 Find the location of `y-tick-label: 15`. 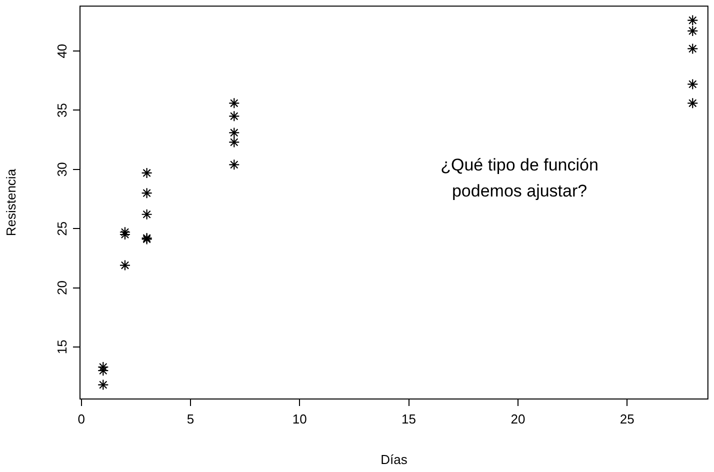

y-tick-label: 15 is located at coordinates (62, 347).